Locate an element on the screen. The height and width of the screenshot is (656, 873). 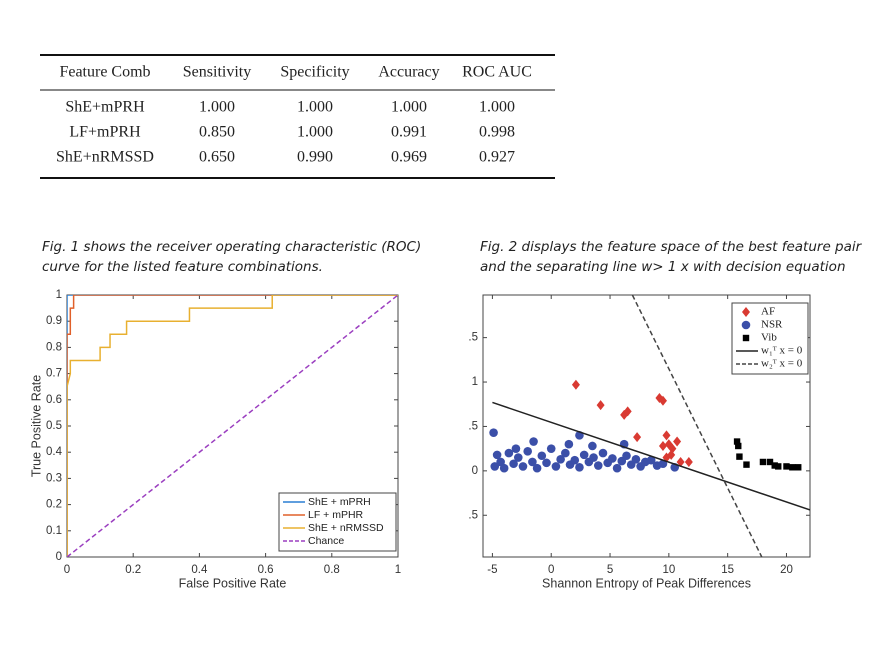
legend-label: w₁ᵀ x = 0 is located at coordinates (782, 351).